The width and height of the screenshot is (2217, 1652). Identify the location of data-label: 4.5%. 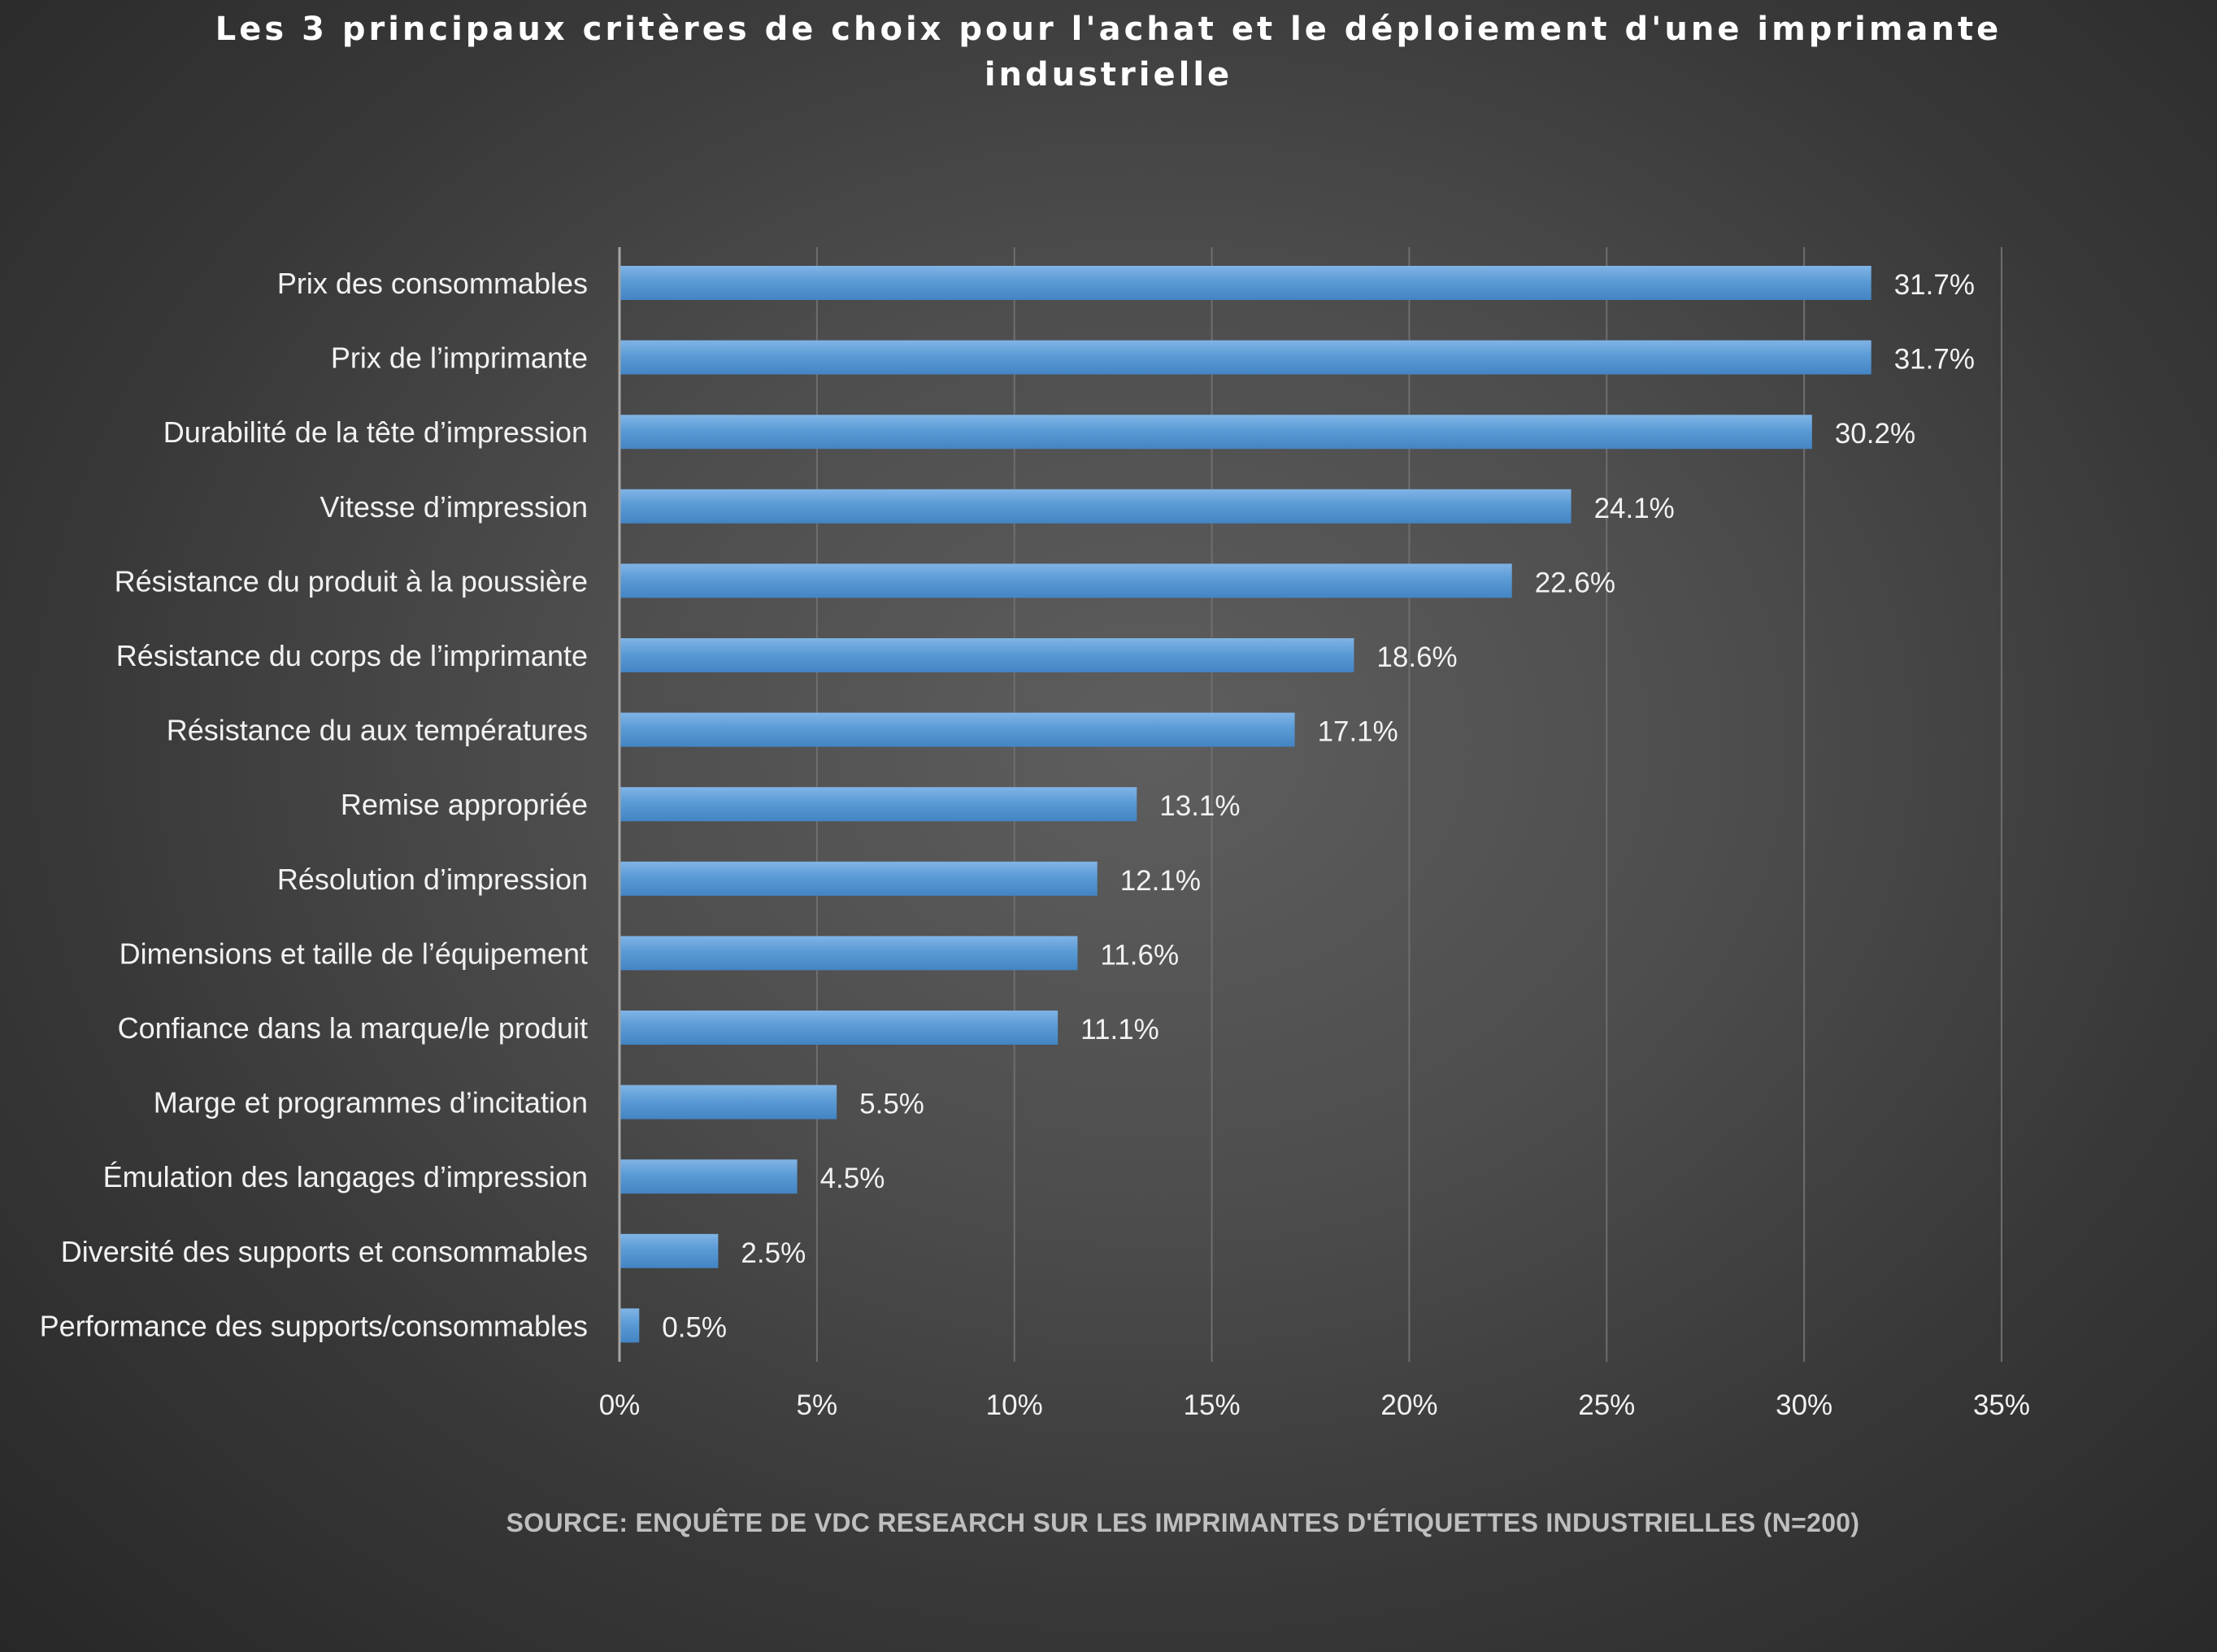
(853, 1178).